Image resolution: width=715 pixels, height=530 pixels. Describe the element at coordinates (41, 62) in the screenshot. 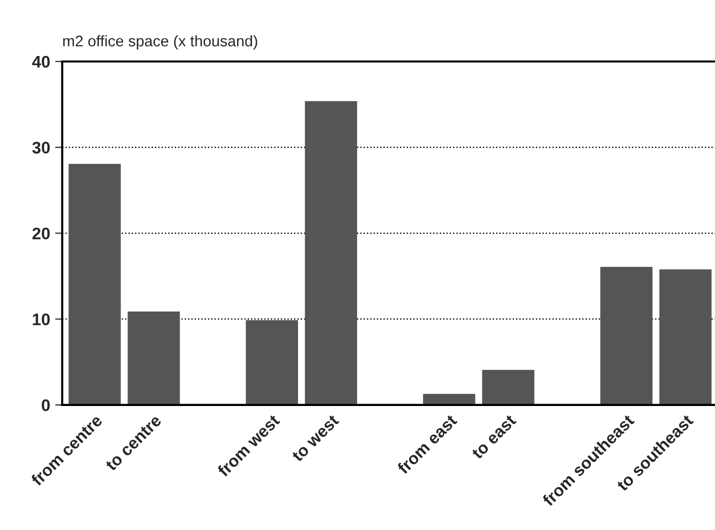

I see `y-tick-label: 40` at that location.